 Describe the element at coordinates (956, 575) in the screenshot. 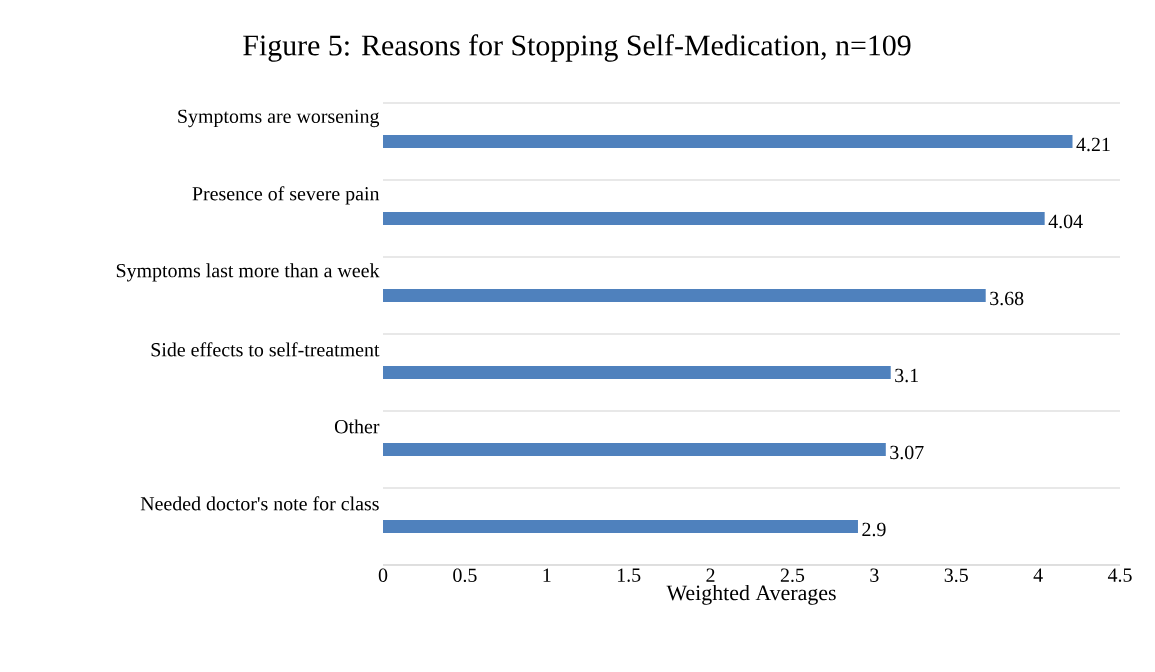

I see `x-tick-label: 3.5` at that location.